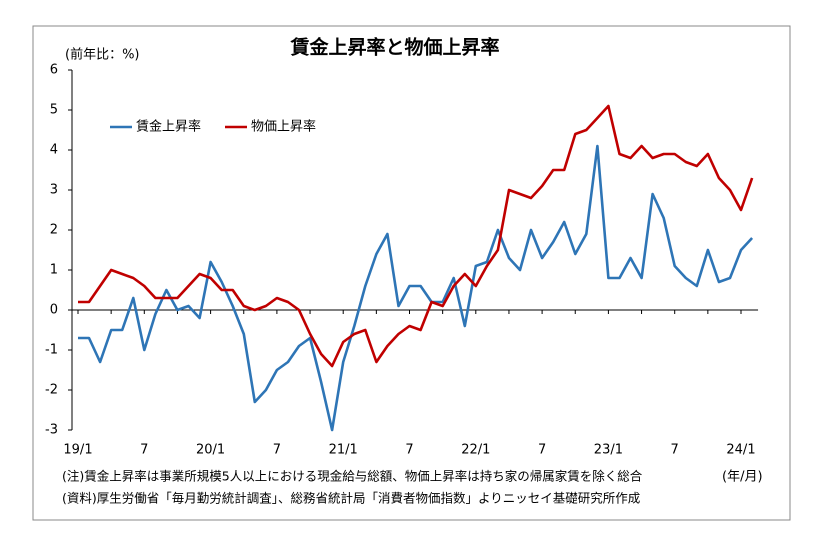 The image size is (819, 539). I want to click on x-tick-label: 22/1, so click(475, 450).